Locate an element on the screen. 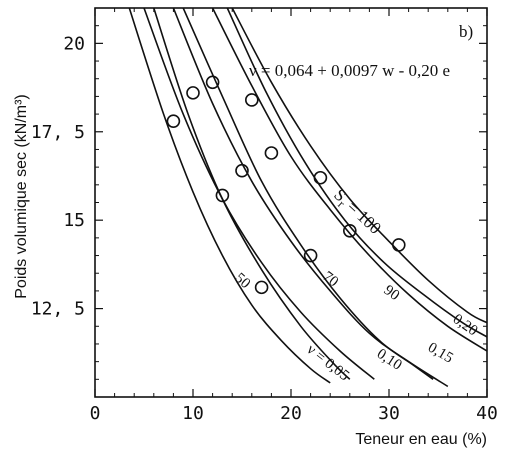 The height and width of the screenshot is (455, 506). nu-015-label: 0,15 is located at coordinates (440, 353).